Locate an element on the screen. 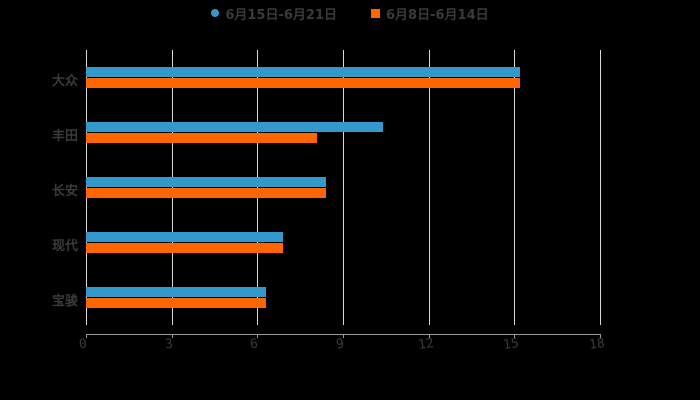 The image size is (700, 400). chart-legend: 6月15日-6月21日 6月8日-6月14日 is located at coordinates (350, 13).